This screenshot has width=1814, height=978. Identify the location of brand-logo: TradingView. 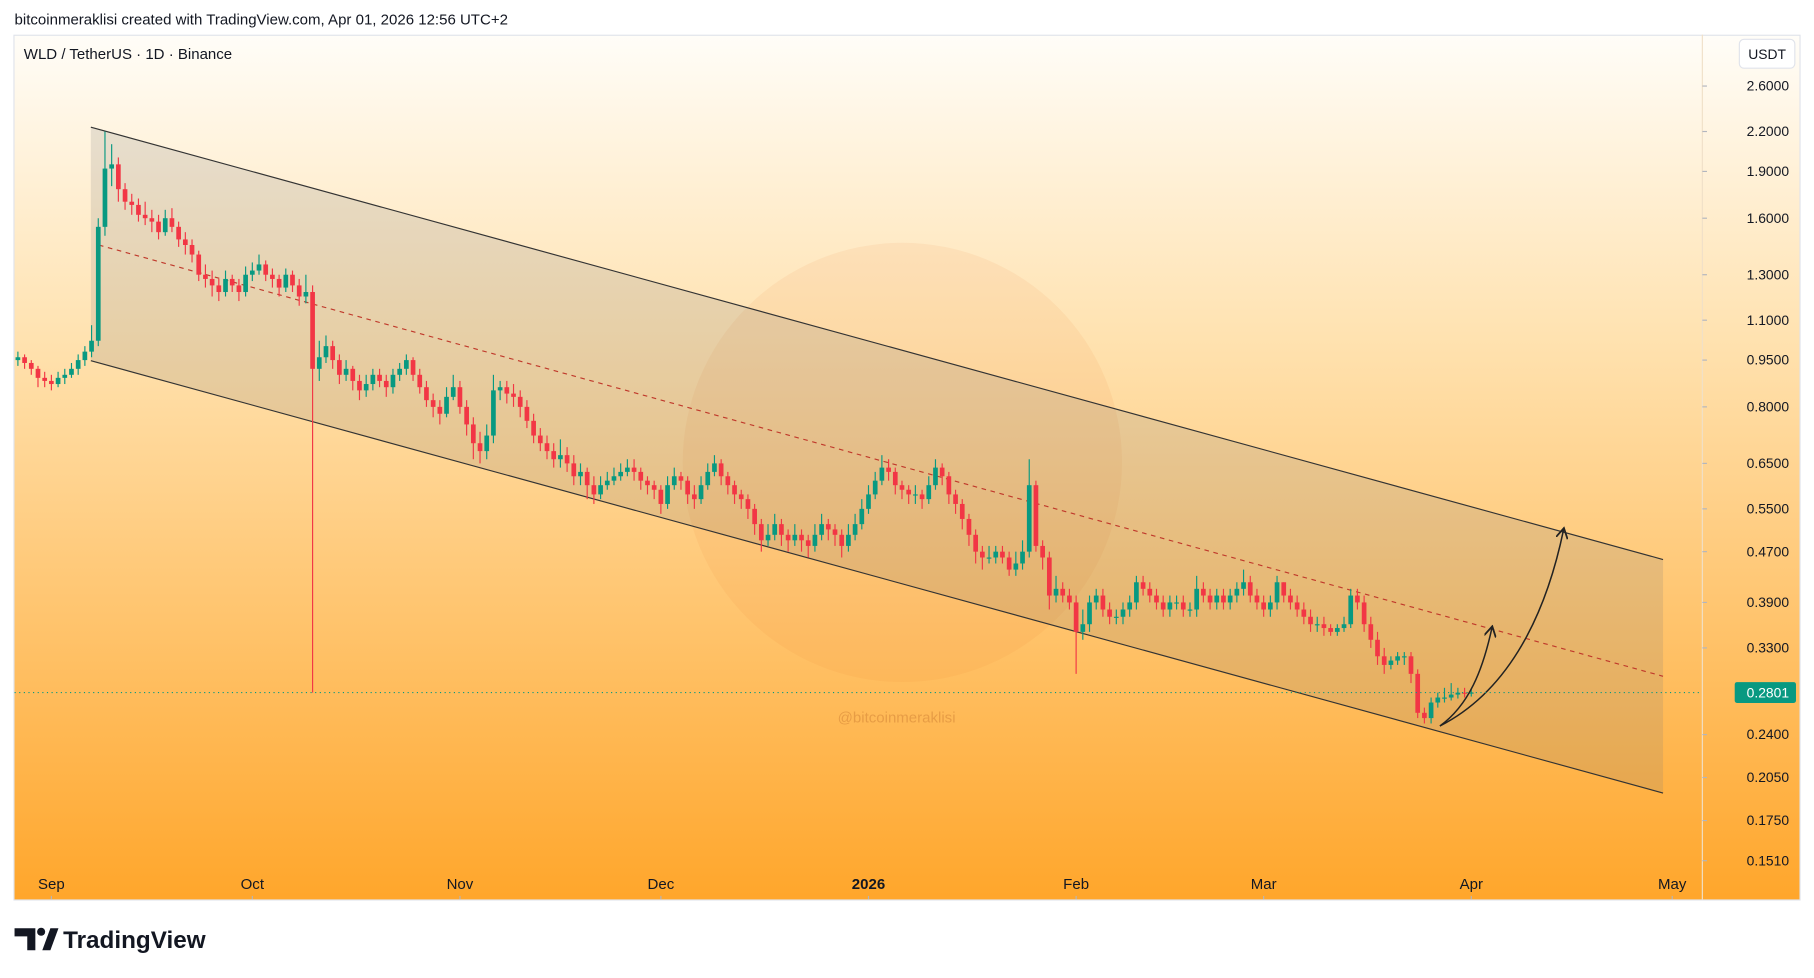
(110, 940).